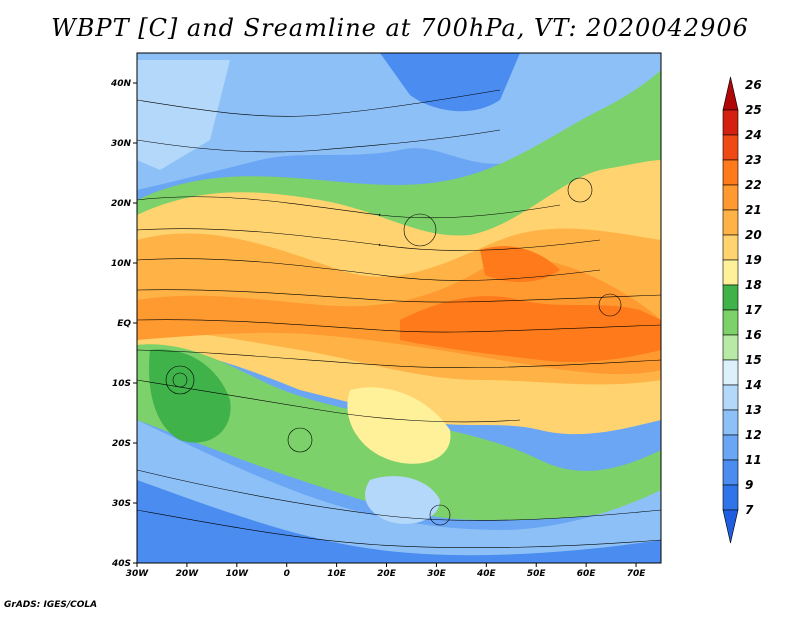 The height and width of the screenshot is (618, 800). I want to click on lon-tick-label: 30E, so click(437, 574).